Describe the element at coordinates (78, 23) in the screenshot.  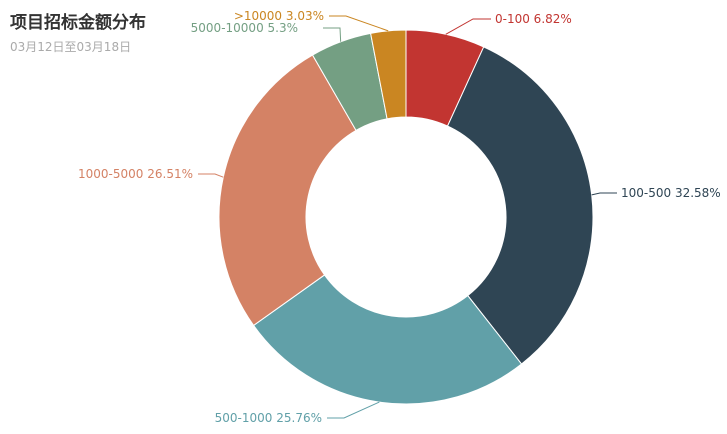
I see `chart-title: 项目招标金额分布` at that location.